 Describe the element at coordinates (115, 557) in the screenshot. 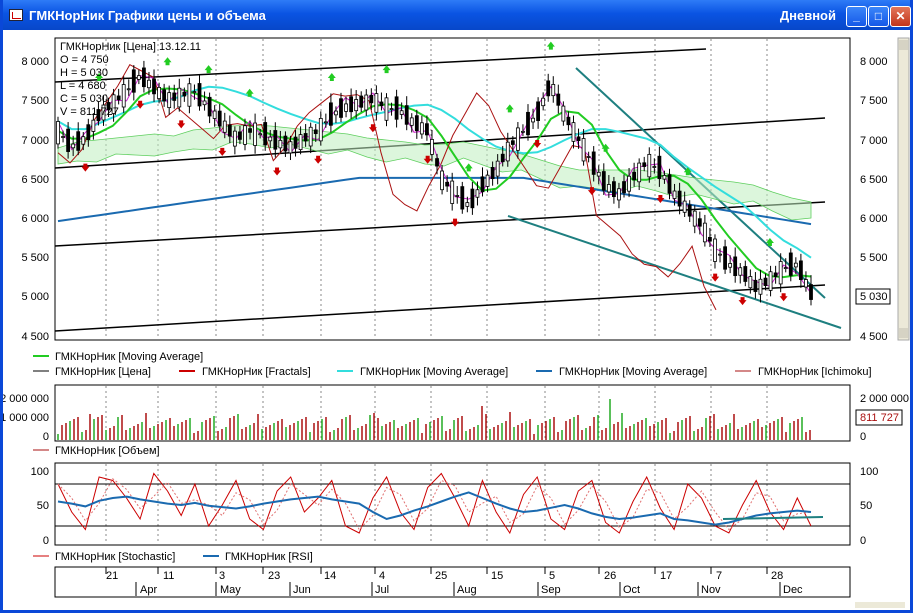

I see `legend-item: ГМКНорНик [Stochastic]` at that location.